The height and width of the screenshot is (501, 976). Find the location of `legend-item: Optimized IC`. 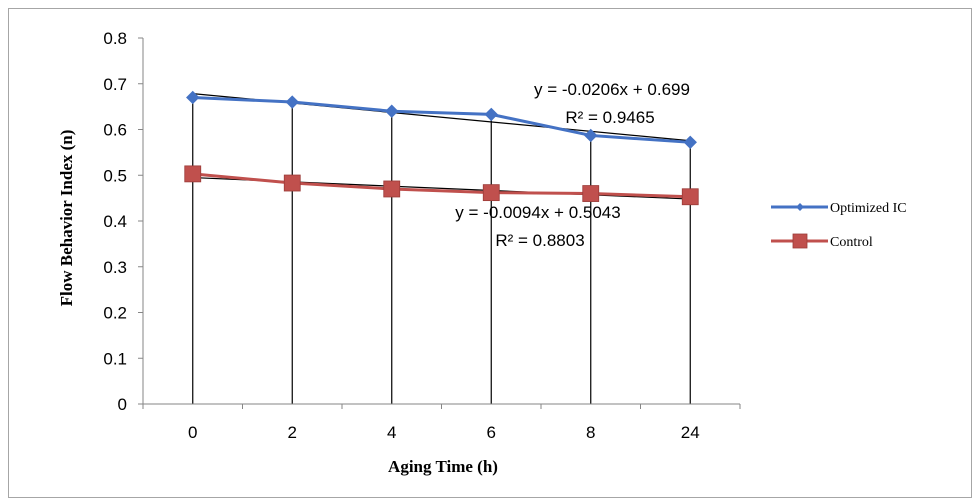

legend-item: Optimized IC is located at coordinates (839, 208).